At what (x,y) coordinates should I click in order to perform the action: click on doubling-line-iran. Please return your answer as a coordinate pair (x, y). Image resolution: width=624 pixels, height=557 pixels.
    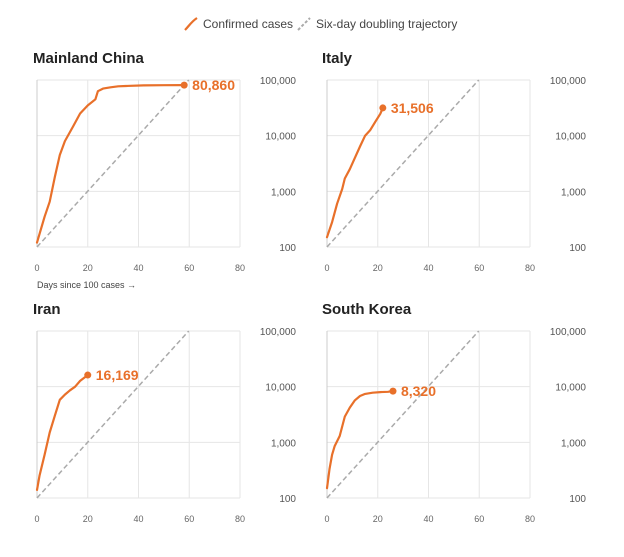
    Looking at the image, I should click on (113, 414).